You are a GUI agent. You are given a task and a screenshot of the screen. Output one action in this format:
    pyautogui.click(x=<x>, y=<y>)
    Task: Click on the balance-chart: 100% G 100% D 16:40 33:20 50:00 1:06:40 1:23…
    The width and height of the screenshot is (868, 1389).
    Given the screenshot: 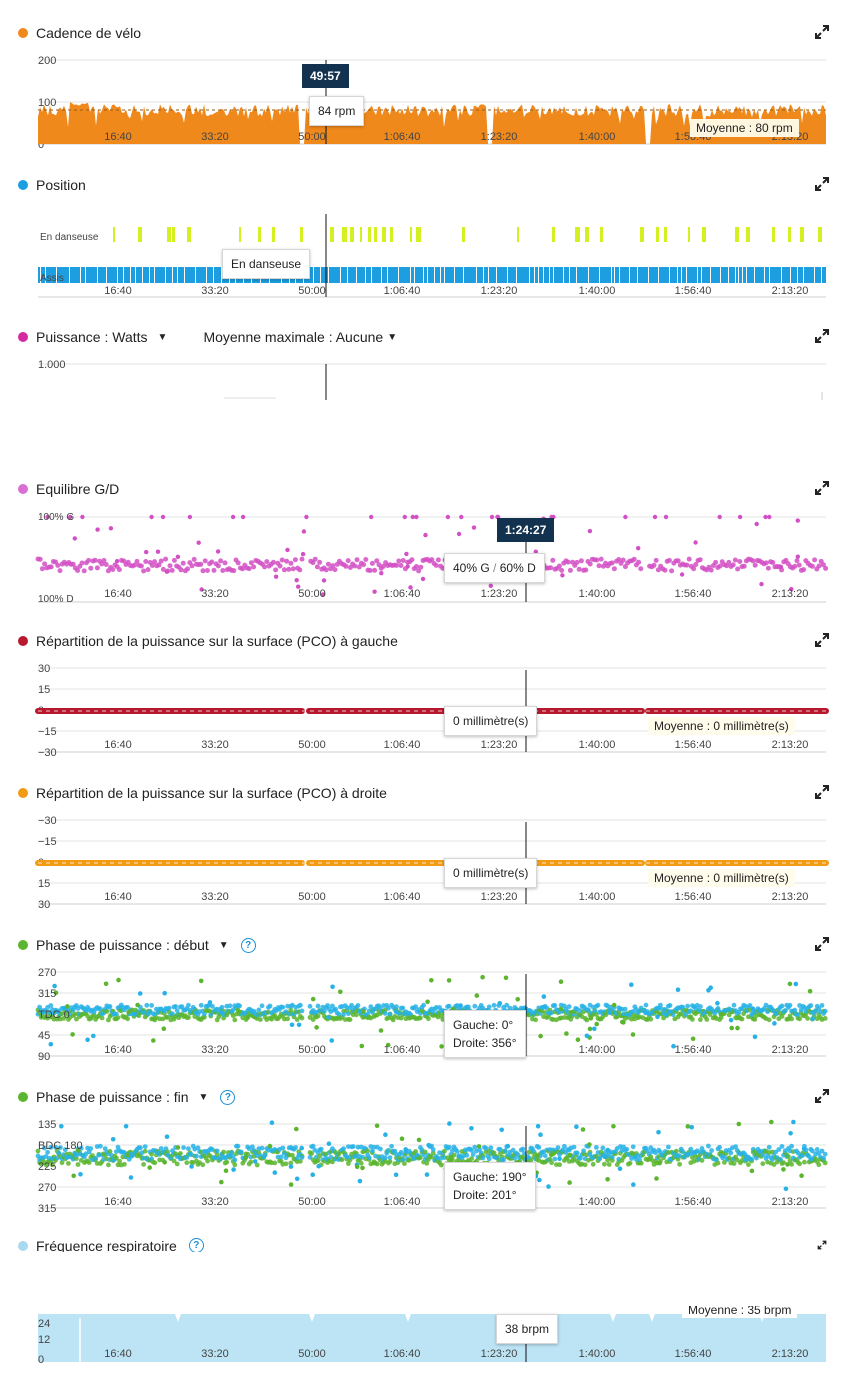 What is the action you would take?
    pyautogui.click(x=434, y=543)
    